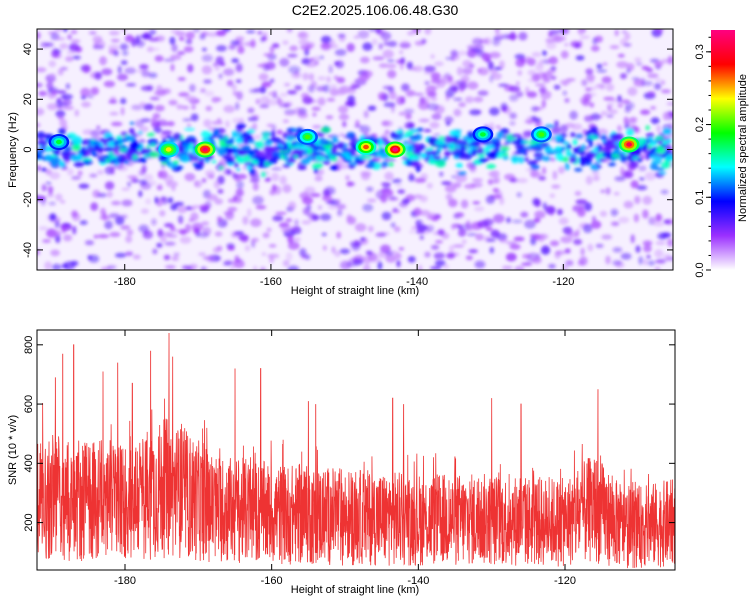 This screenshot has height=605, width=750. I want to click on colorbar-tick-label: 0.3, so click(700, 51).